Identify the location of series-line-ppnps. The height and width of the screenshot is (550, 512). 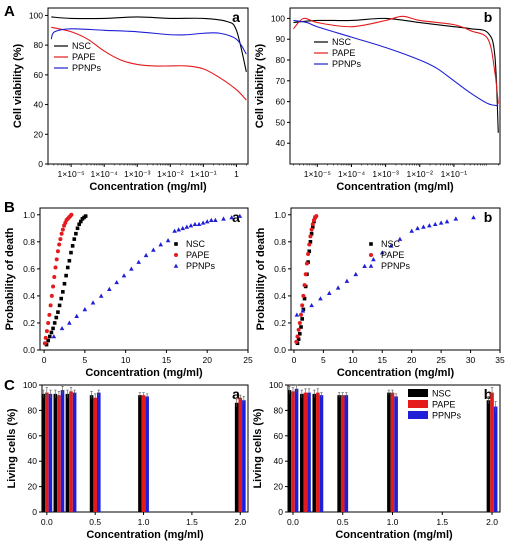
(148, 41).